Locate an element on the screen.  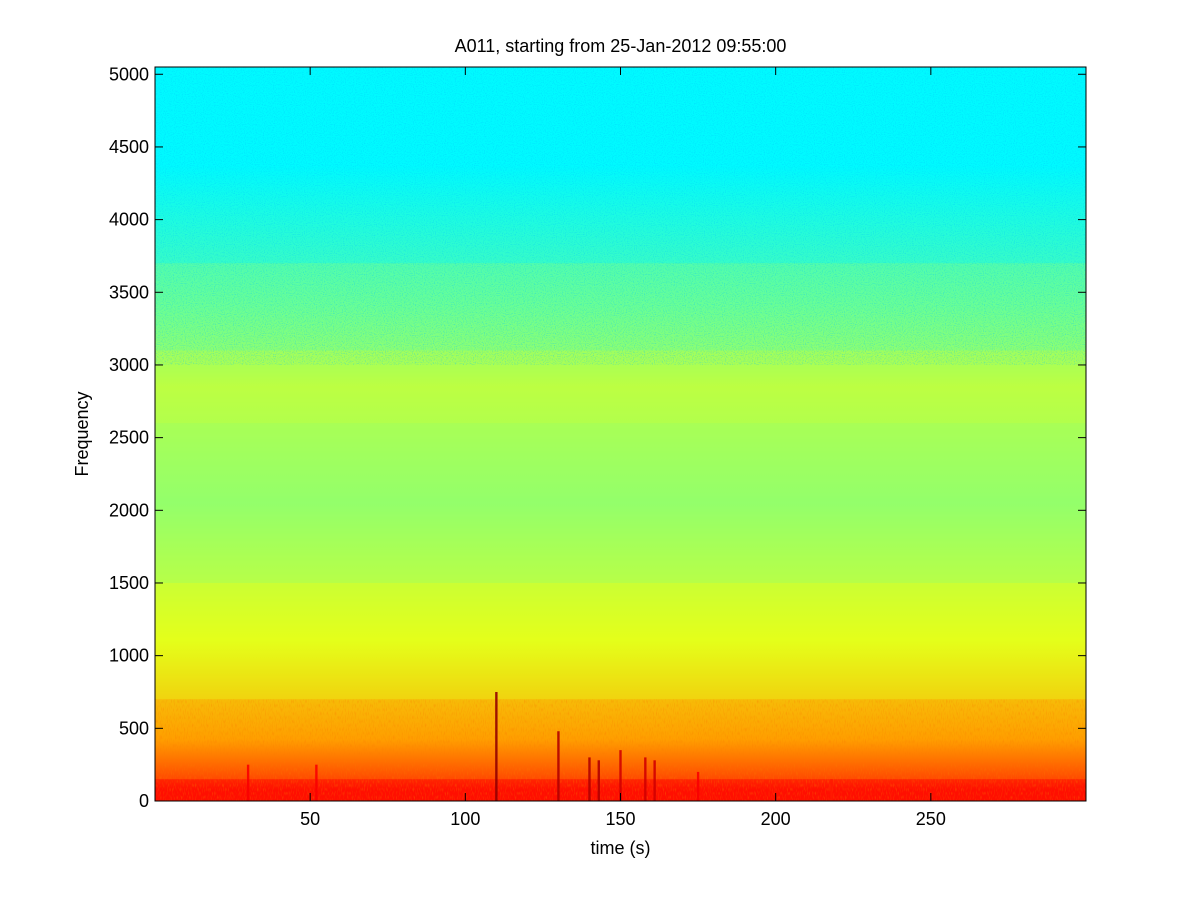
x-tick-label: 250 is located at coordinates (931, 819).